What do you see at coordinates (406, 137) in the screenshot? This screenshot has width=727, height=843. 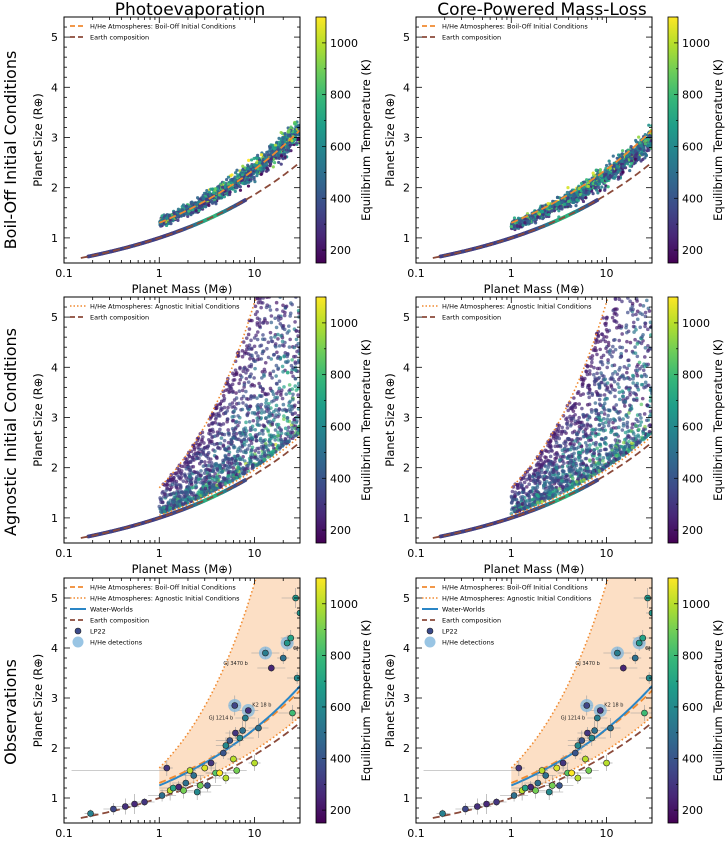 I see `y-tick-label: 3` at bounding box center [406, 137].